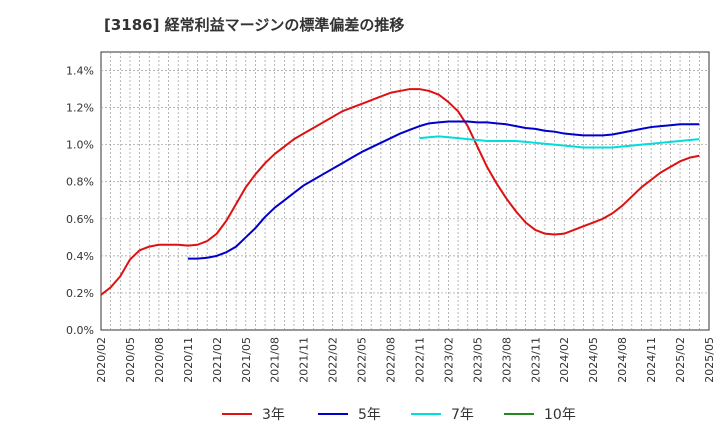 The height and width of the screenshot is (440, 720). What do you see at coordinates (651, 360) in the screenshot?
I see `x-tick-label: 2024/11` at bounding box center [651, 360].